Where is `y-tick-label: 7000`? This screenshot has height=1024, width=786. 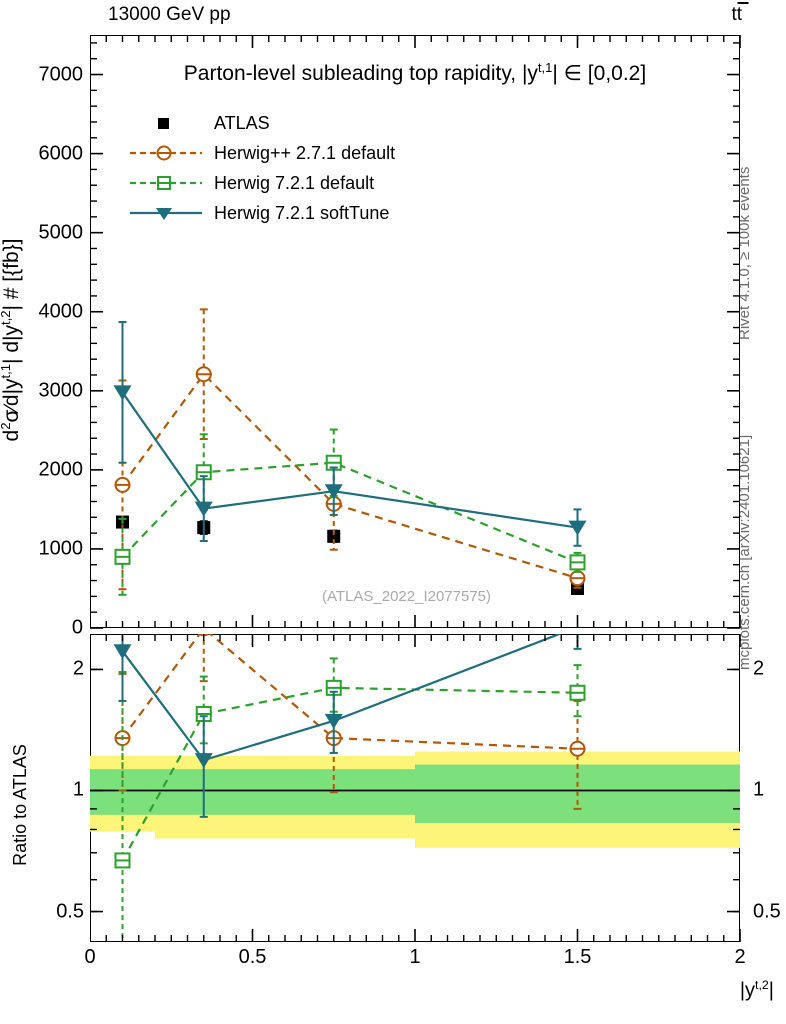 y-tick-label: 7000 is located at coordinates (61, 74).